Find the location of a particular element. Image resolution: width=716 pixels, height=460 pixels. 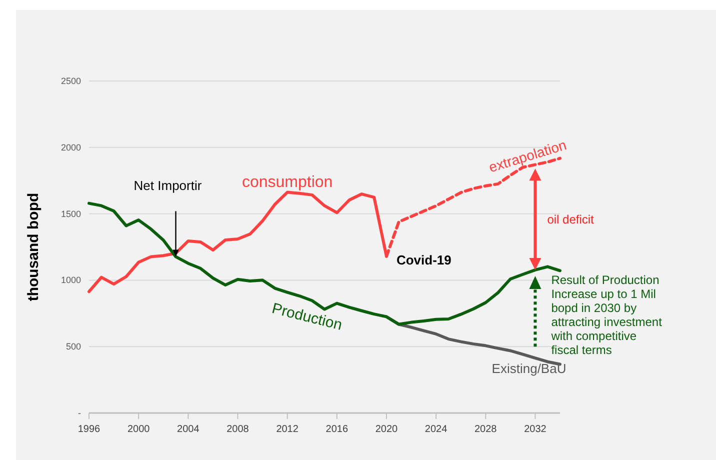

x-tick-label: 1996 is located at coordinates (89, 429).